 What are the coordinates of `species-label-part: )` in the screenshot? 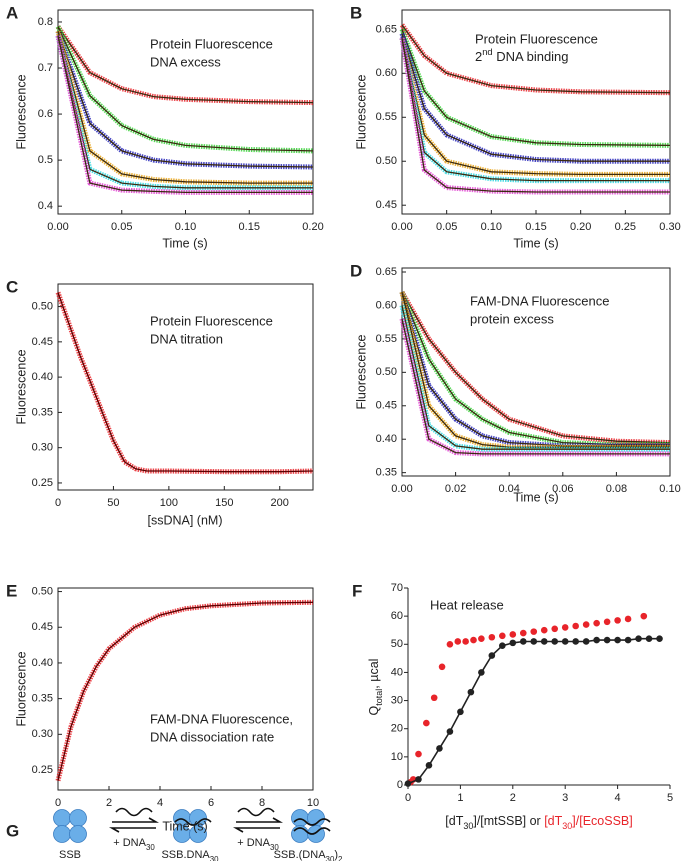 It's located at (336, 855).